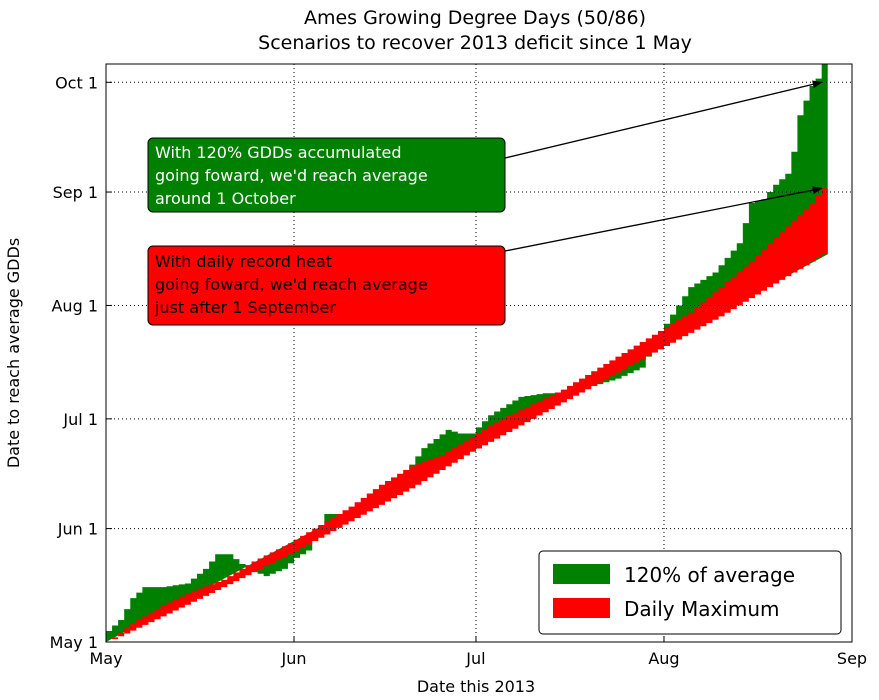 Image resolution: width=879 pixels, height=700 pixels. I want to click on annotation-box-red, so click(326, 285).